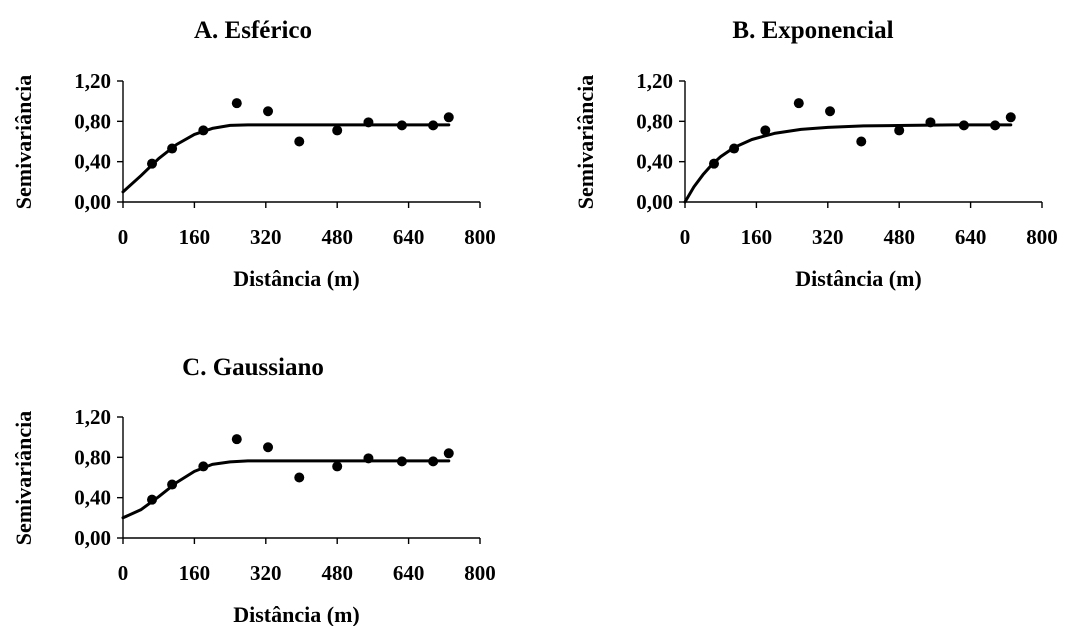 The width and height of the screenshot is (1066, 626). I want to click on chart-title: B. Exponencial, so click(812, 30).